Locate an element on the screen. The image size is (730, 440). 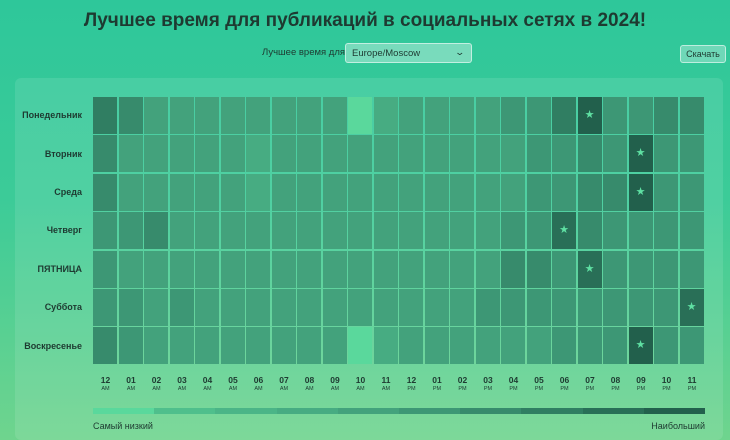
download-button: Скачать is located at coordinates (703, 54).